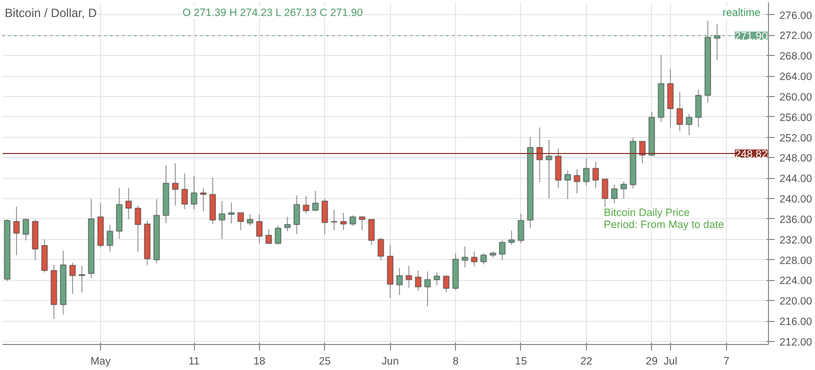  Describe the element at coordinates (796, 16) in the screenshot. I see `y-tick-label: 276.00` at that location.